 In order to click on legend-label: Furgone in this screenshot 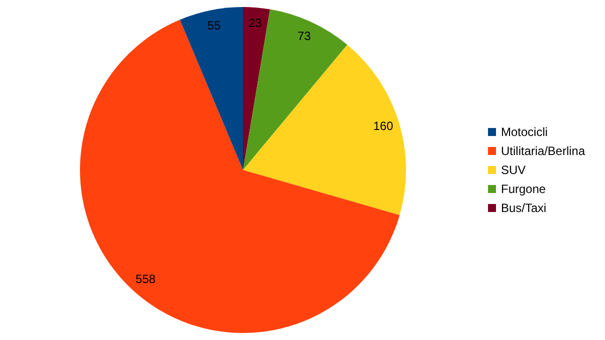, I will do `click(523, 189)`.